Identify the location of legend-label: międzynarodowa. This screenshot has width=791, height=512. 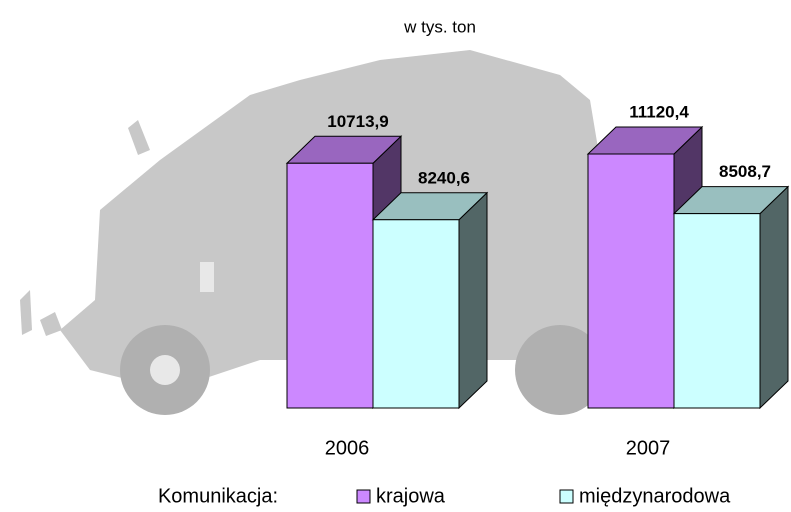
(655, 496).